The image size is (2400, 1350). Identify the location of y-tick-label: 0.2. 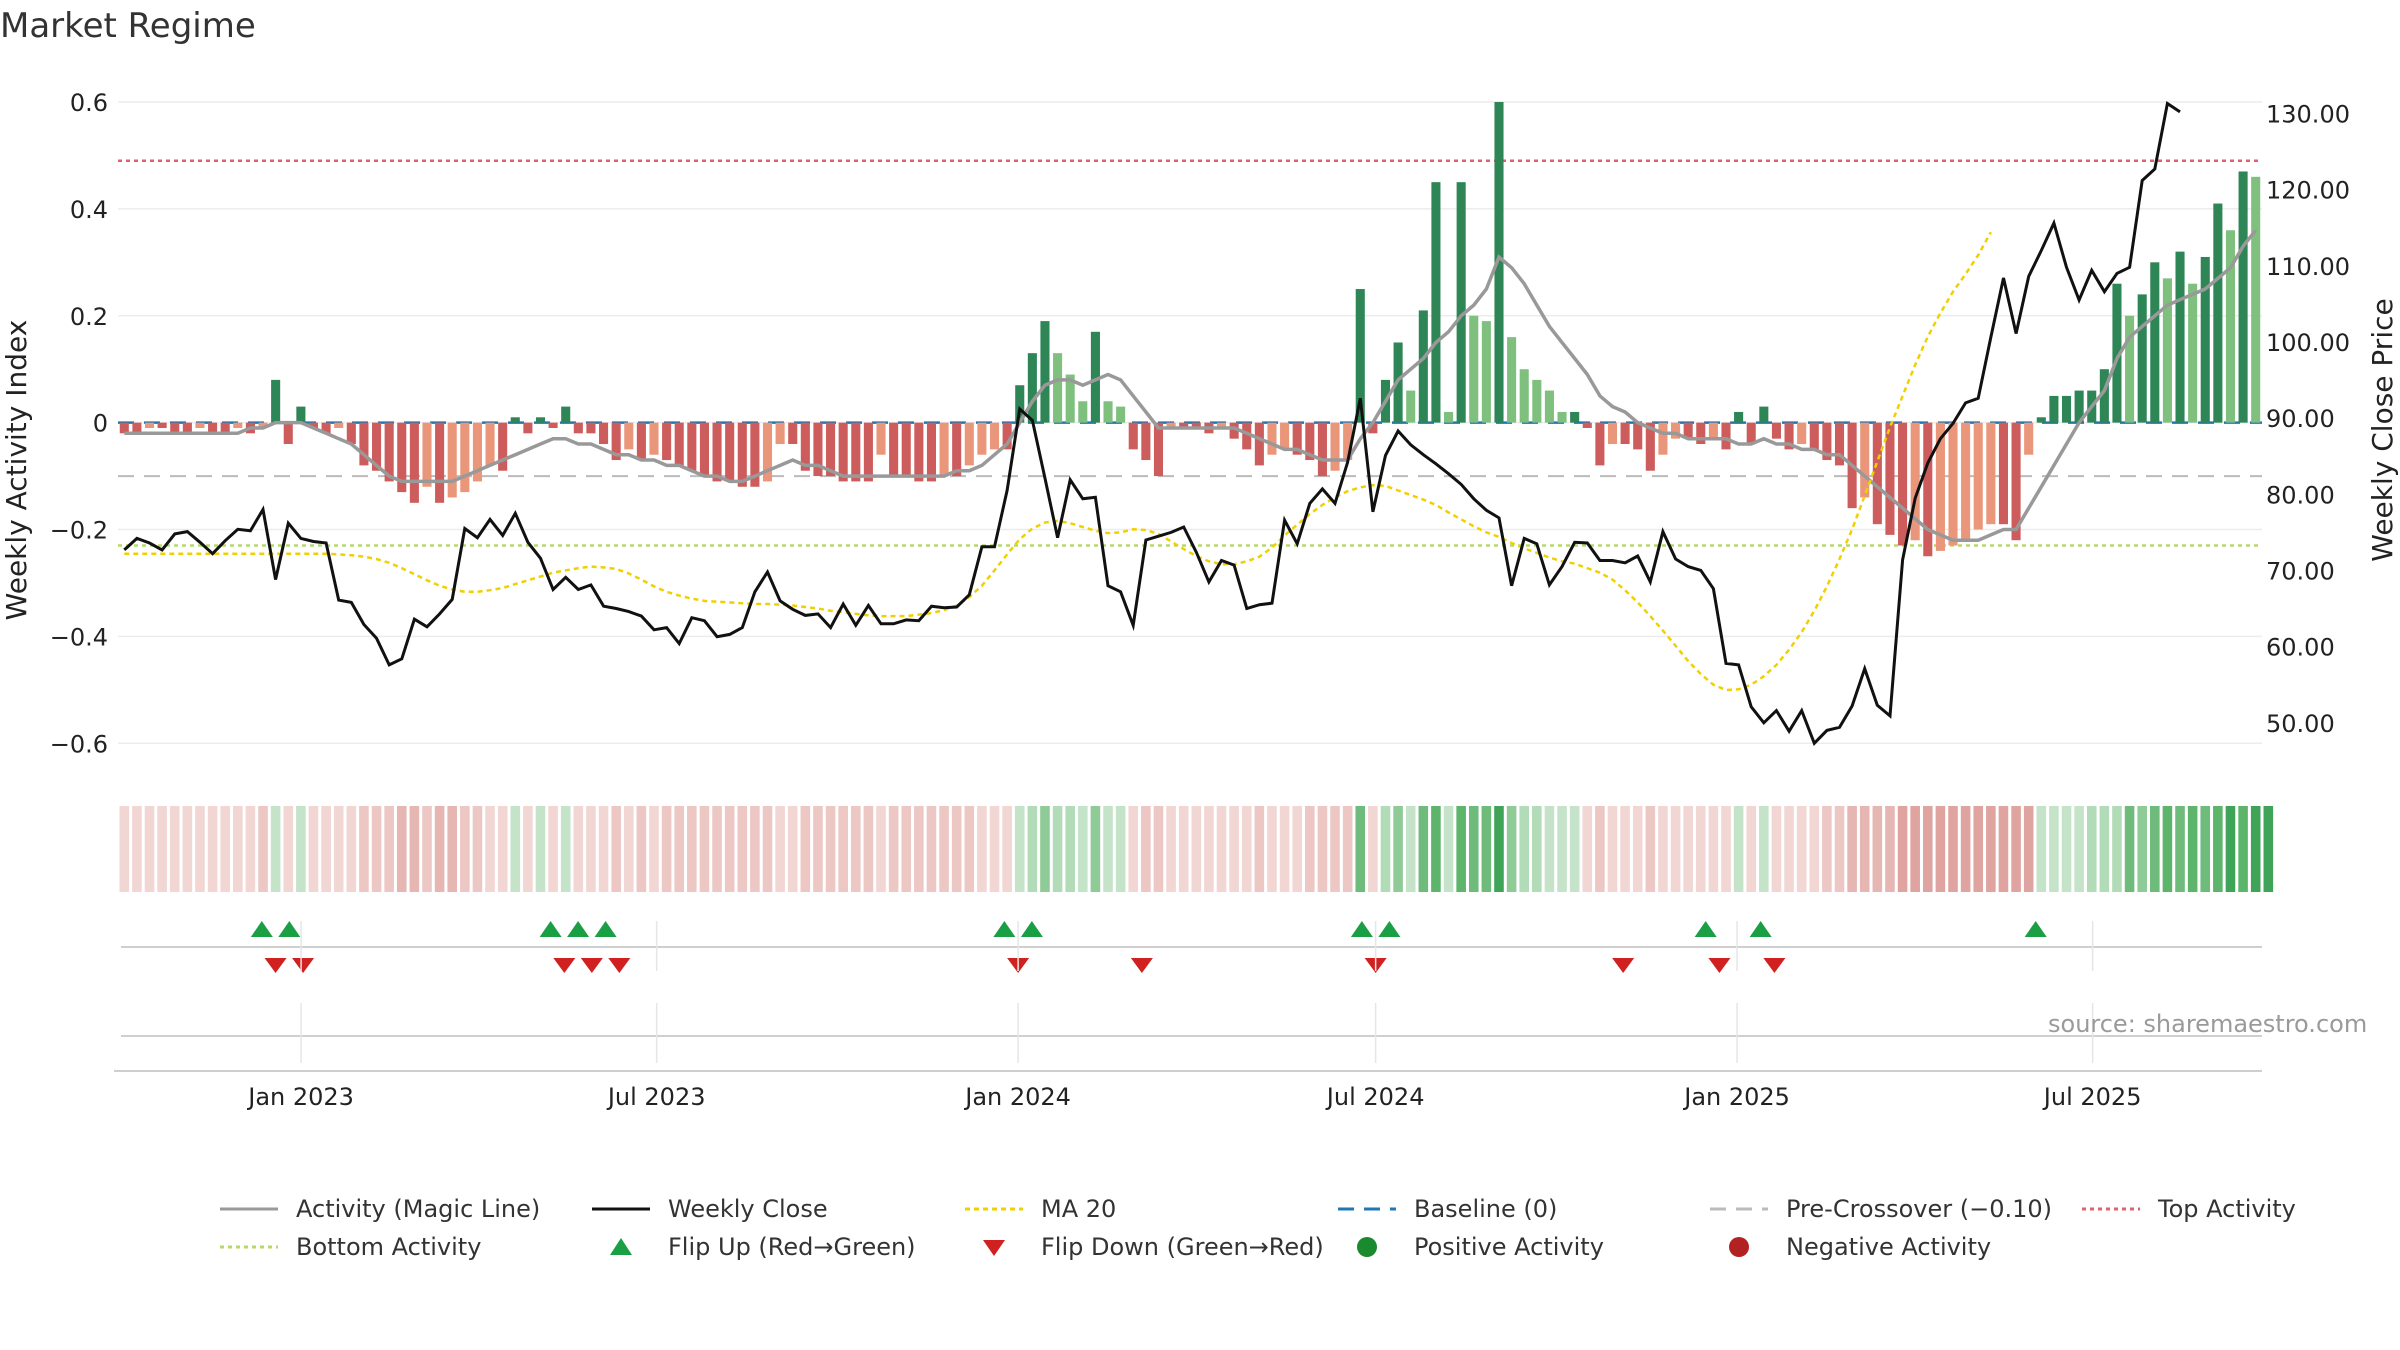
(89, 317).